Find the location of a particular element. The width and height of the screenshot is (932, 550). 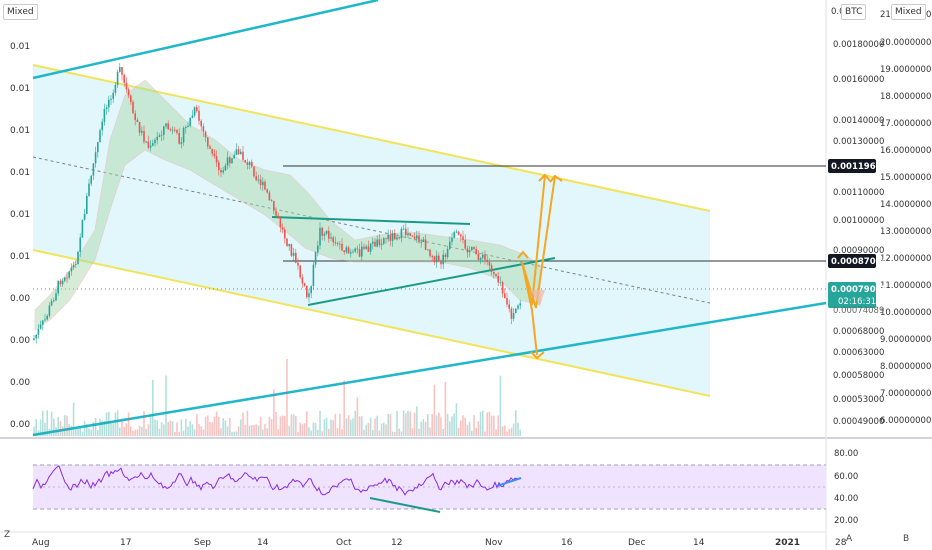

scale-mode-button: B is located at coordinates (906, 539).